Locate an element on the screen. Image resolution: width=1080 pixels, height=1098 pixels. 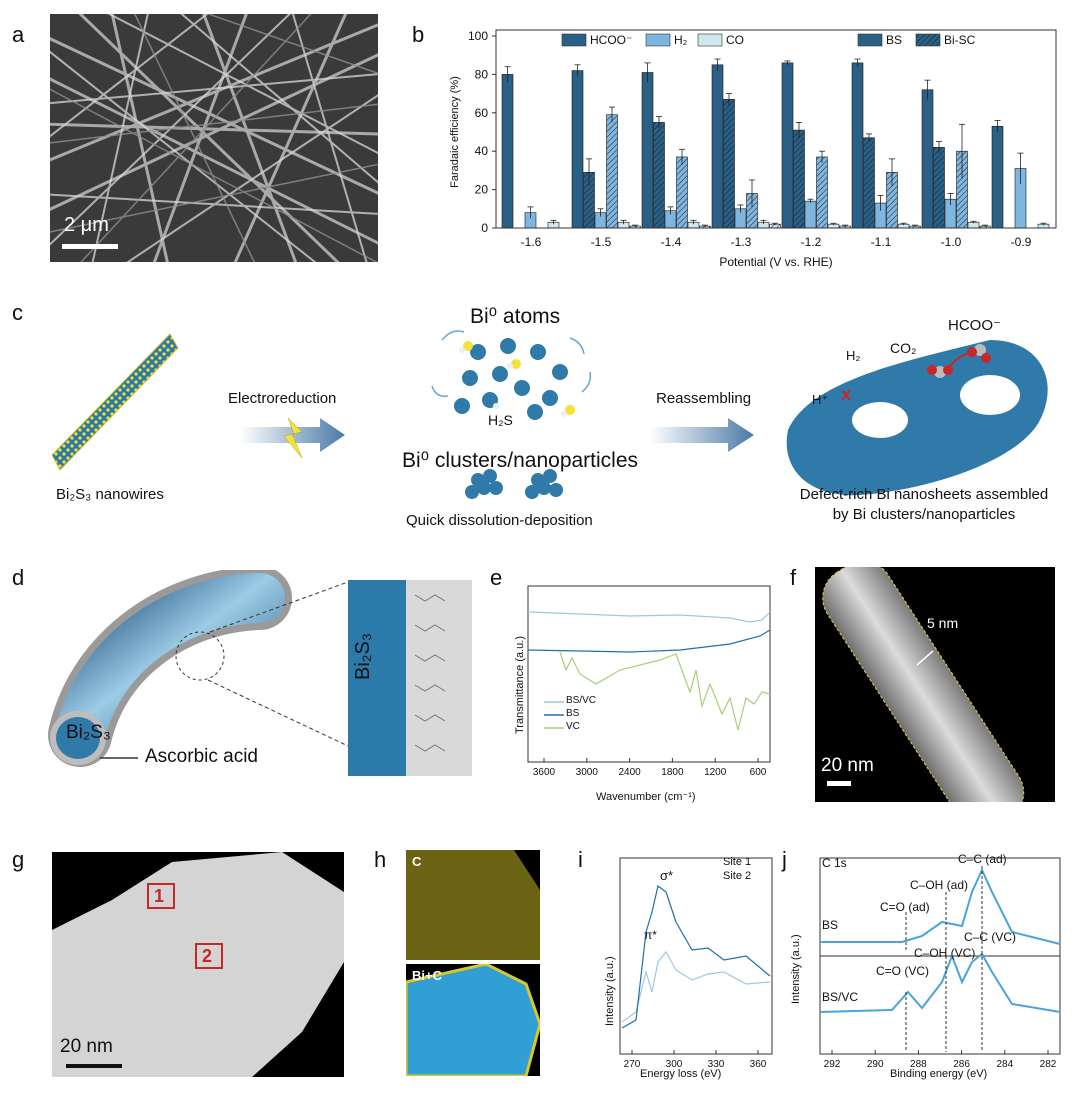
xps-bs-label: BS is located at coordinates (830, 925).